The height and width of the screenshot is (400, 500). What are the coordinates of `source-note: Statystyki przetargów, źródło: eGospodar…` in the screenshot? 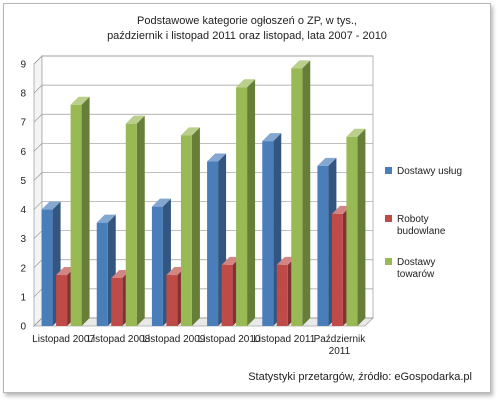 It's located at (360, 377).